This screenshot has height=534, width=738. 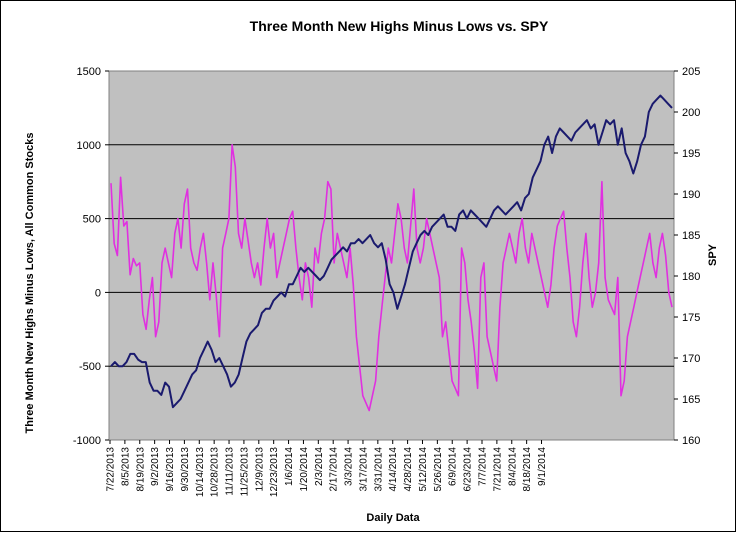 What do you see at coordinates (399, 26) in the screenshot?
I see `chart-title: Three Month New Highs Minus Lows vs. SPY` at bounding box center [399, 26].